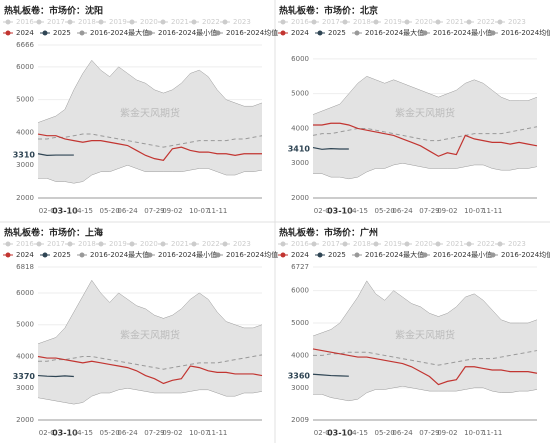 This screenshot has height=443, width=550. Describe the element at coordinates (455, 22) in the screenshot. I see `legend-label: 2021` at that location.